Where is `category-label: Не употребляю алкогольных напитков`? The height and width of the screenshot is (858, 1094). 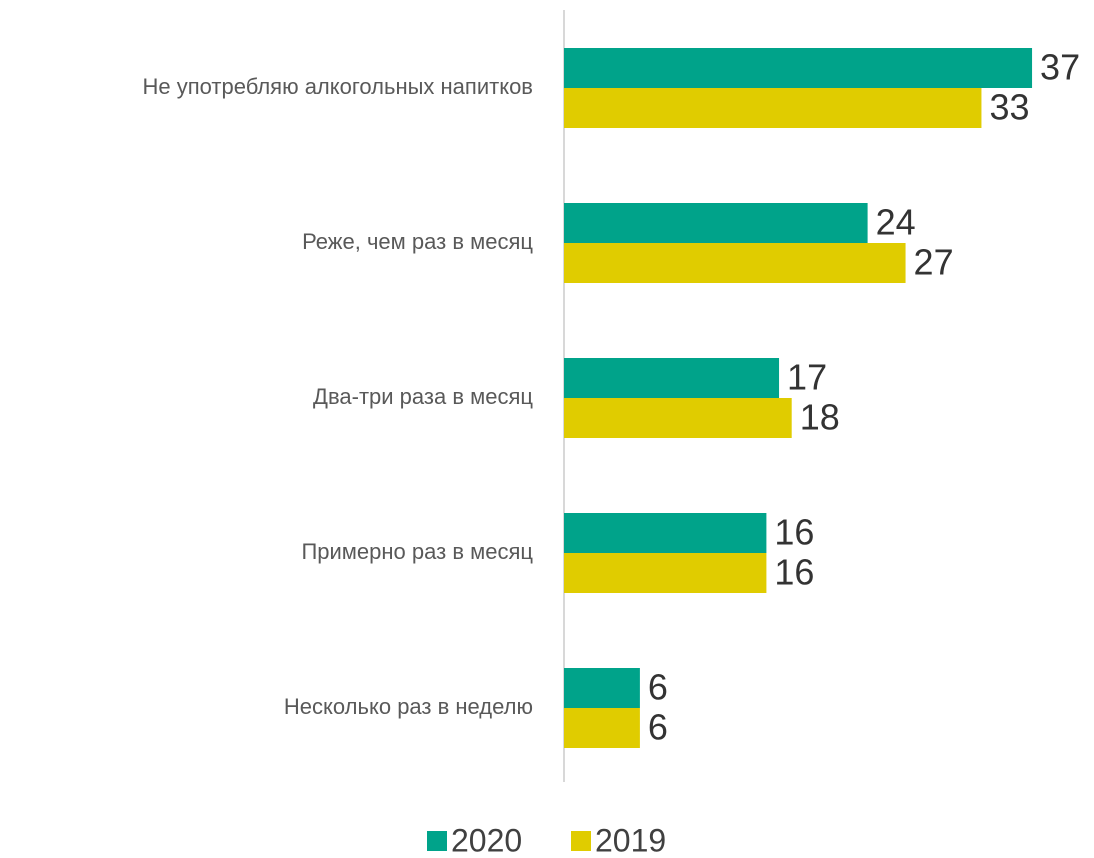
category-label: Не употребляю алкогольных напитков is located at coordinates (338, 86).